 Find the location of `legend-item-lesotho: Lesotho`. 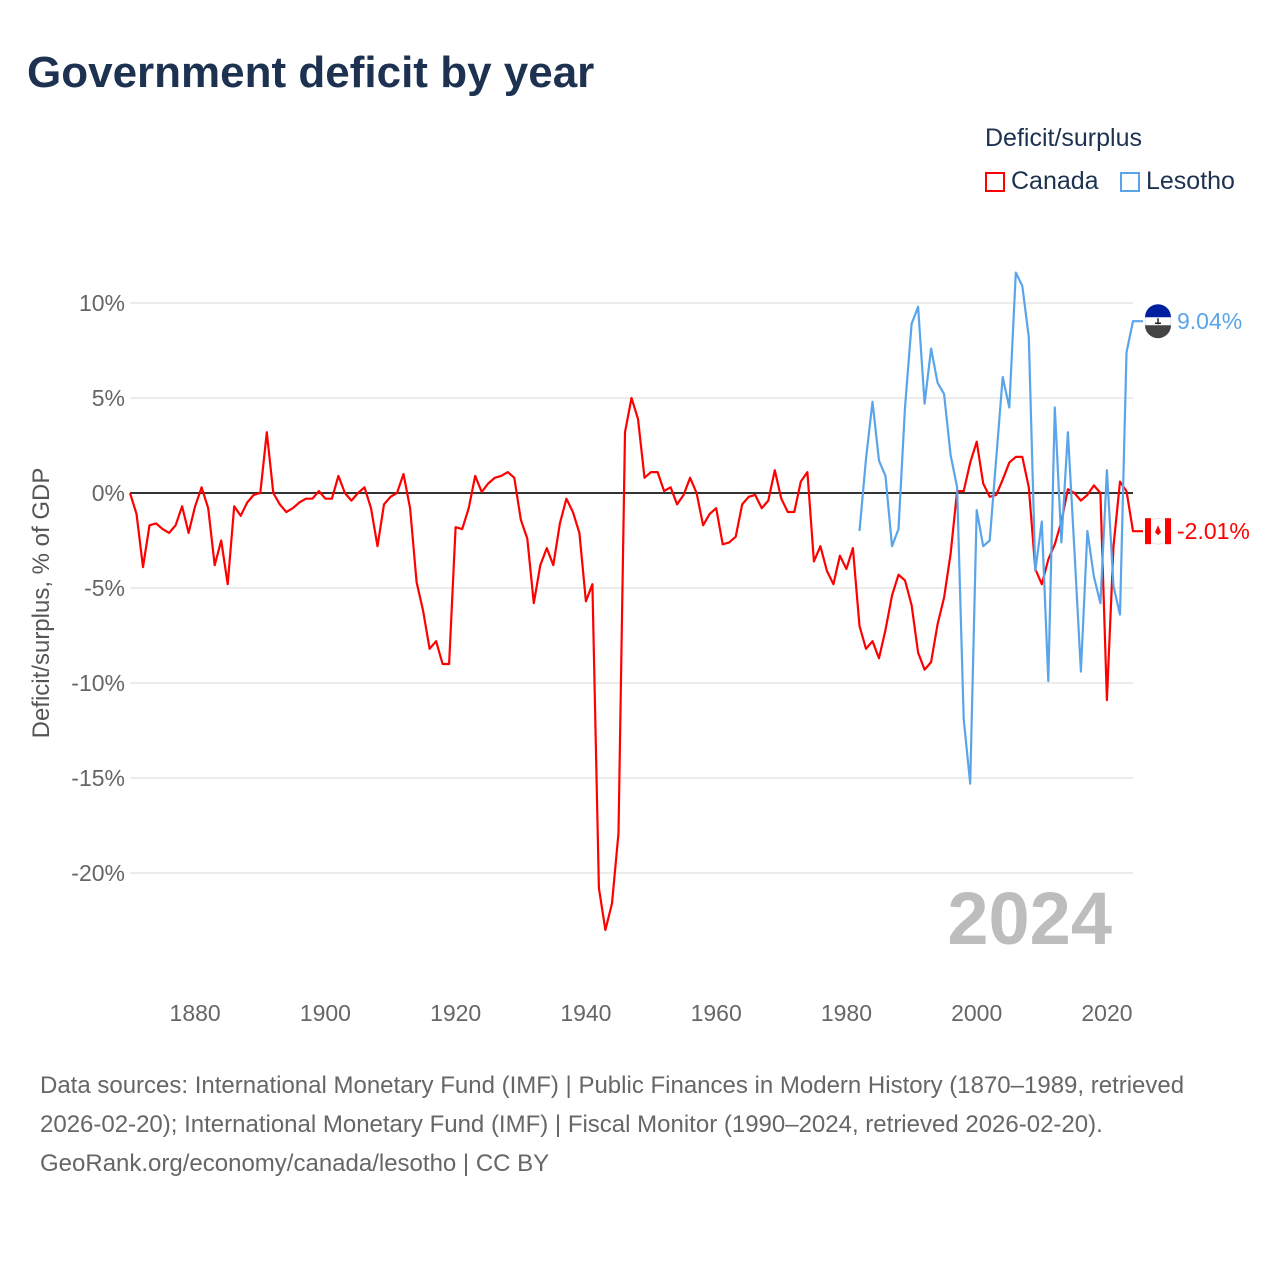

legend-item-lesotho: Lesotho is located at coordinates (1177, 181).